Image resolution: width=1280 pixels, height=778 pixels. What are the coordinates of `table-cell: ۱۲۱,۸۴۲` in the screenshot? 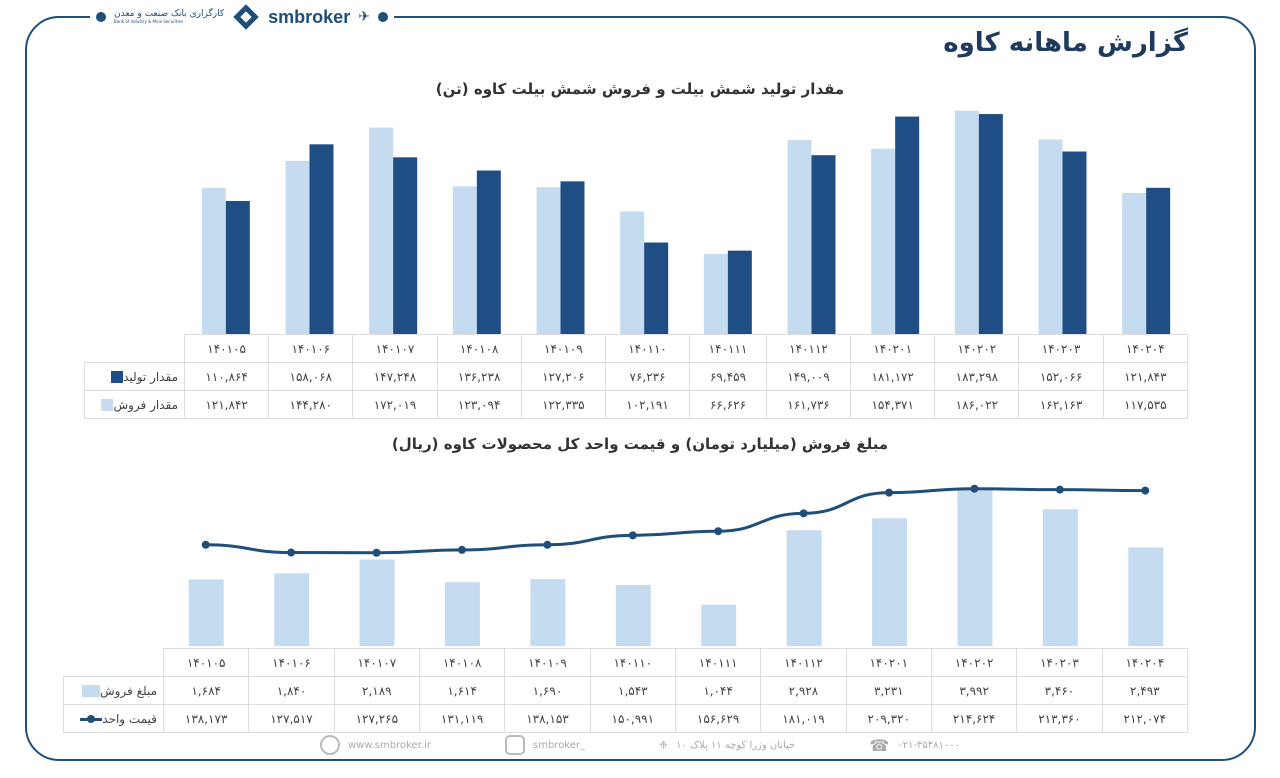 It's located at (226, 404).